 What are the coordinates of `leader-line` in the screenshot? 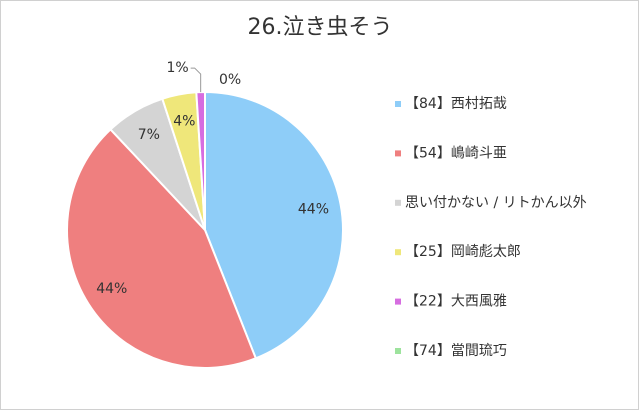 It's located at (196, 80).